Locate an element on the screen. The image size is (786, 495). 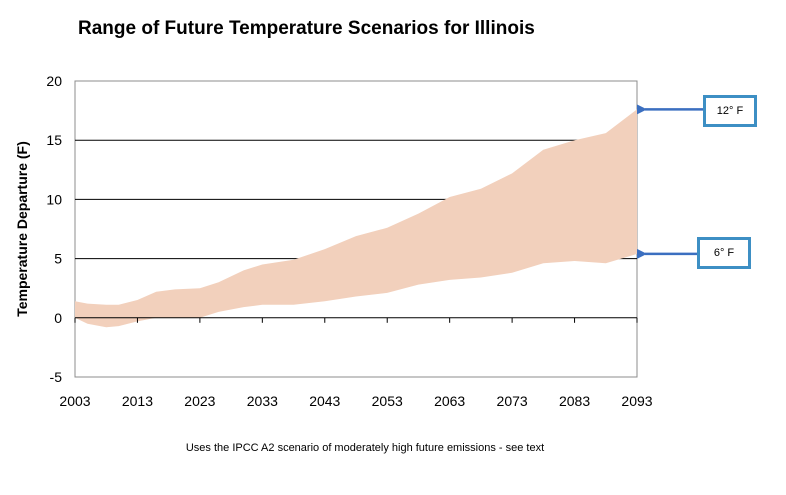
x-tick-label-2033: 2033 is located at coordinates (262, 401).